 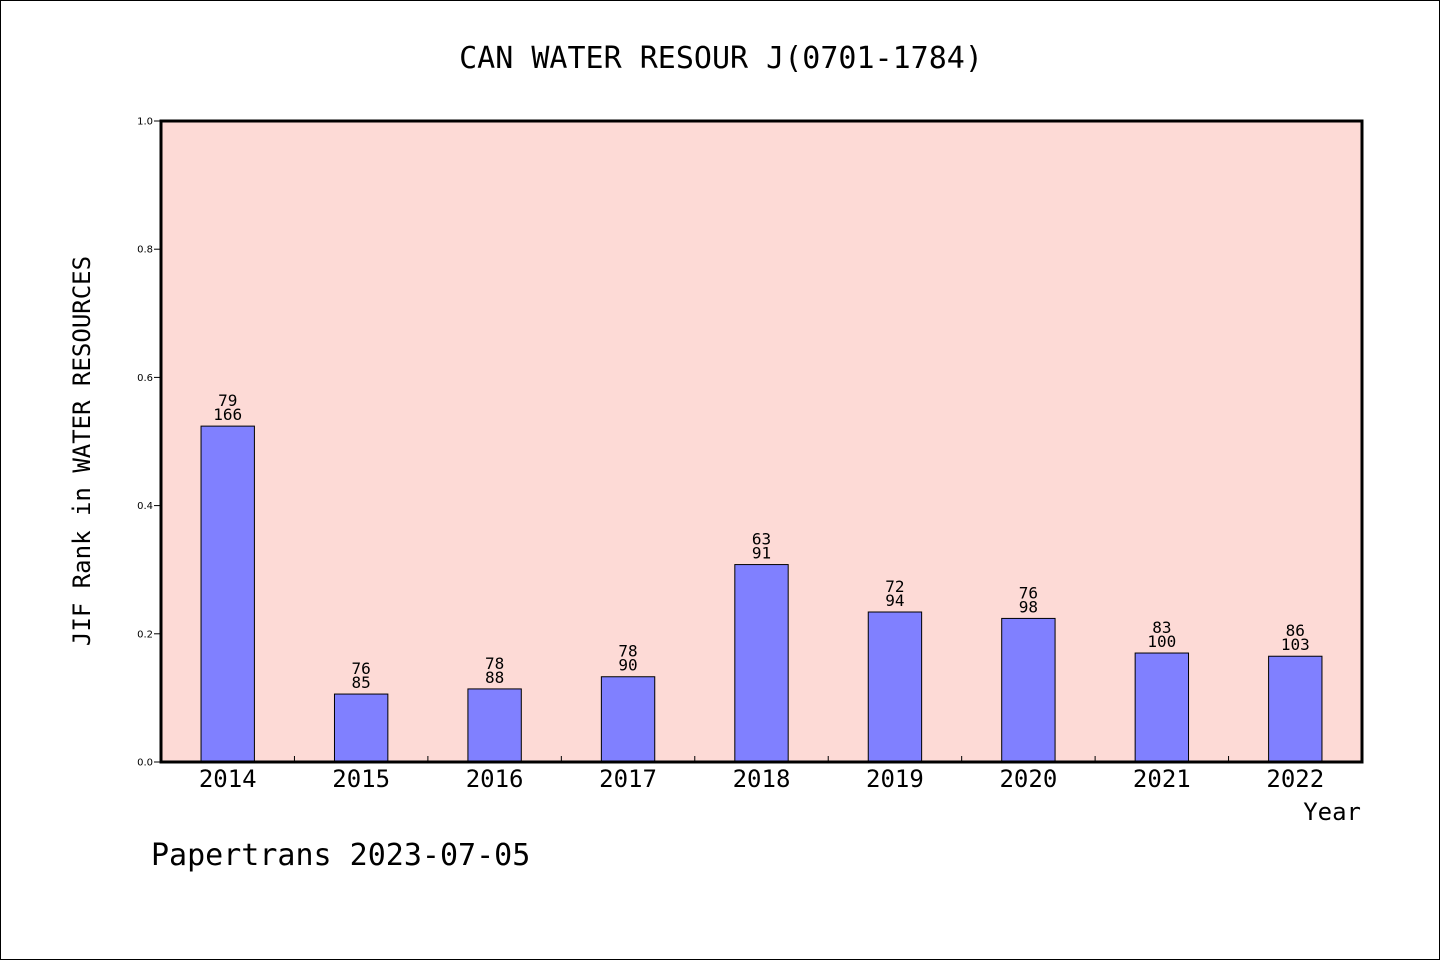 What do you see at coordinates (894, 600) in the screenshot?
I see `bar-label-bottom: 94` at bounding box center [894, 600].